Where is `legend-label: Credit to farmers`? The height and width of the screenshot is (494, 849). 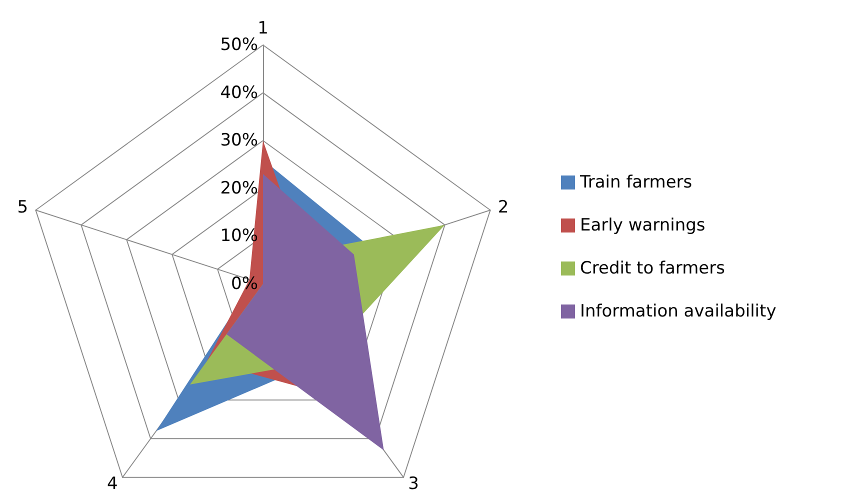
legend-label: Credit to farmers is located at coordinates (653, 268).